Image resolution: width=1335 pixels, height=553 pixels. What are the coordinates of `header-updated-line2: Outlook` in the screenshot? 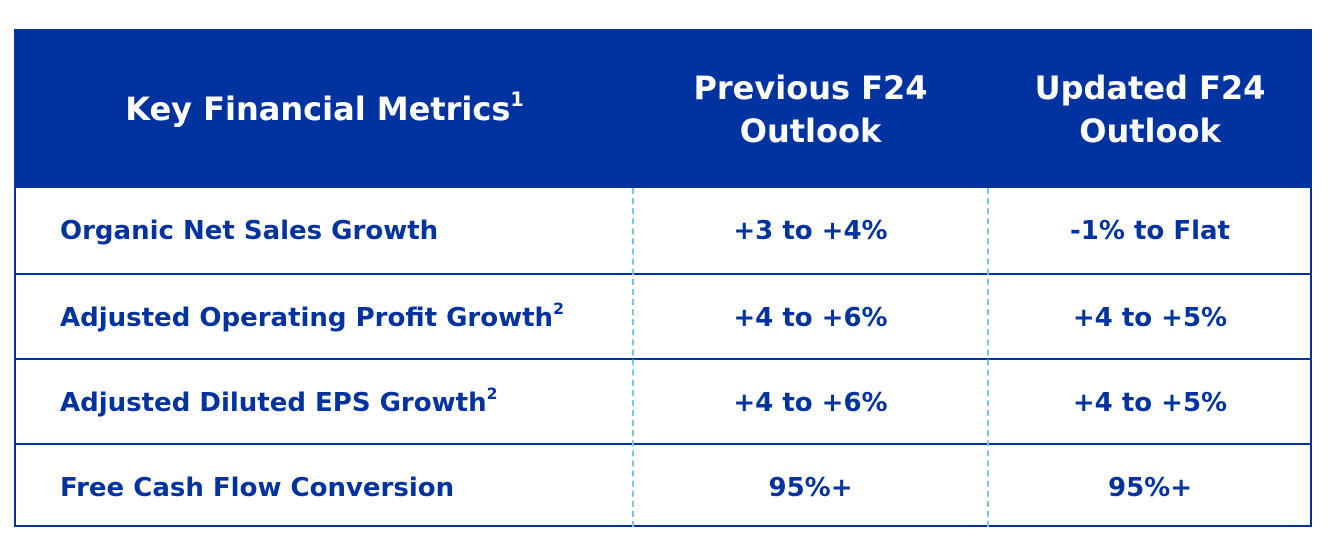 It's located at (1150, 130).